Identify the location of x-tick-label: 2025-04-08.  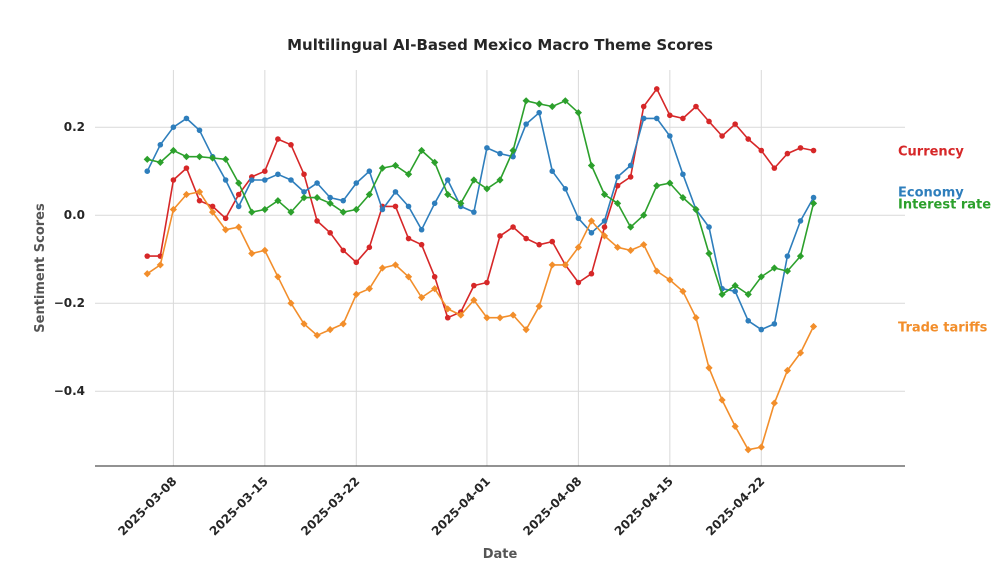
(552, 506).